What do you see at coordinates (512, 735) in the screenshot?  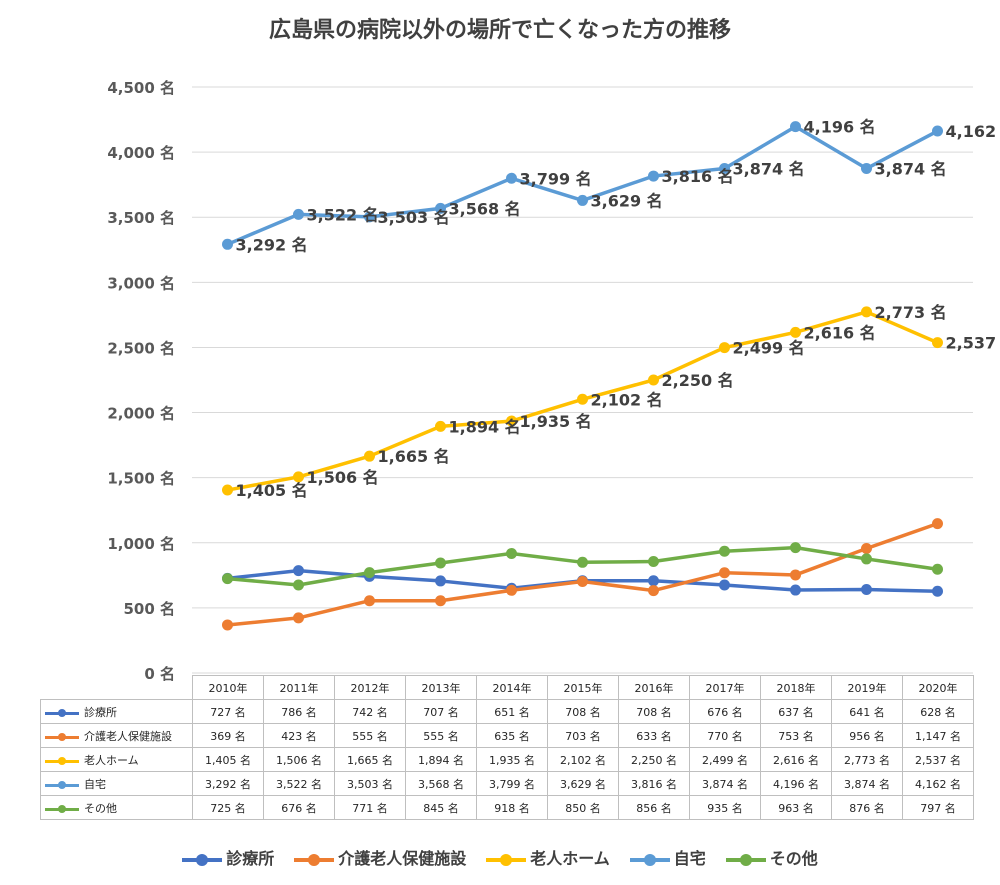 I see `table-cell: 635 名` at bounding box center [512, 735].